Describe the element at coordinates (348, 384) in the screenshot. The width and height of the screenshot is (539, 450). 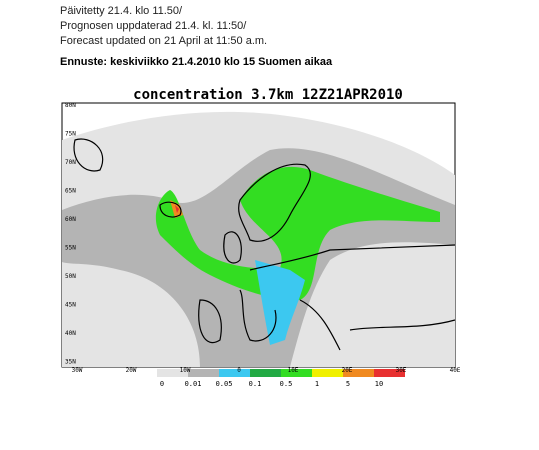
I see `legend-label: 5` at that location.